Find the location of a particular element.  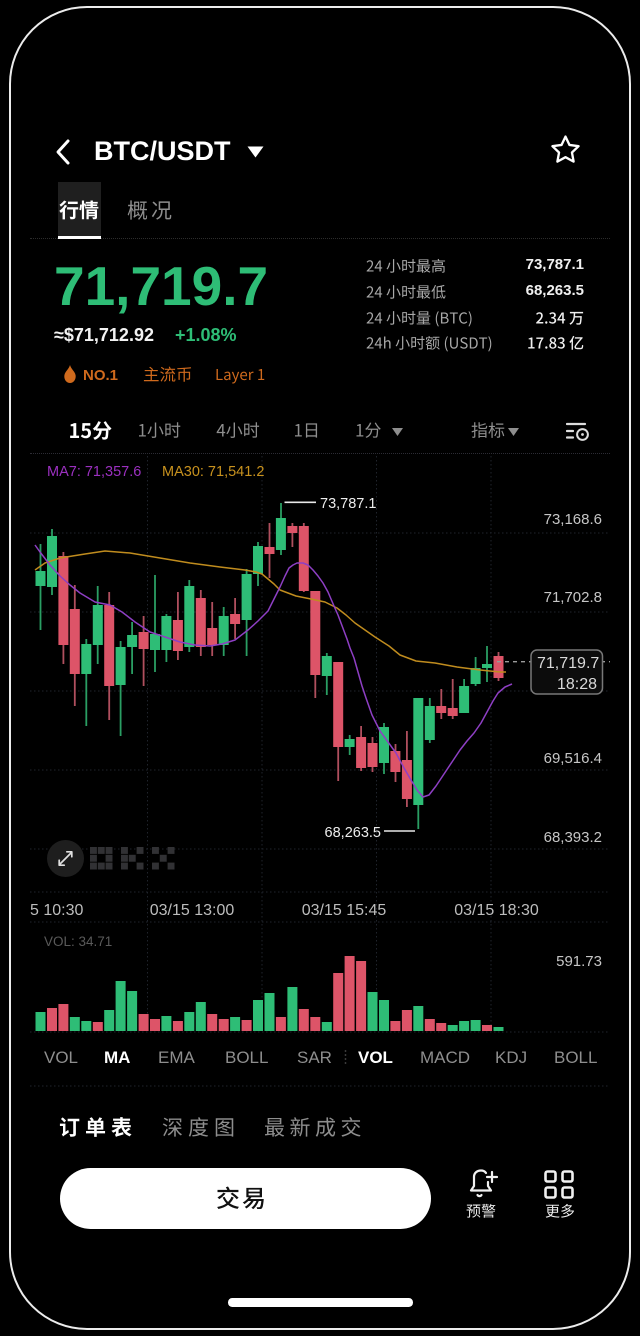

svg-text: 591.73 is located at coordinates (579, 961).